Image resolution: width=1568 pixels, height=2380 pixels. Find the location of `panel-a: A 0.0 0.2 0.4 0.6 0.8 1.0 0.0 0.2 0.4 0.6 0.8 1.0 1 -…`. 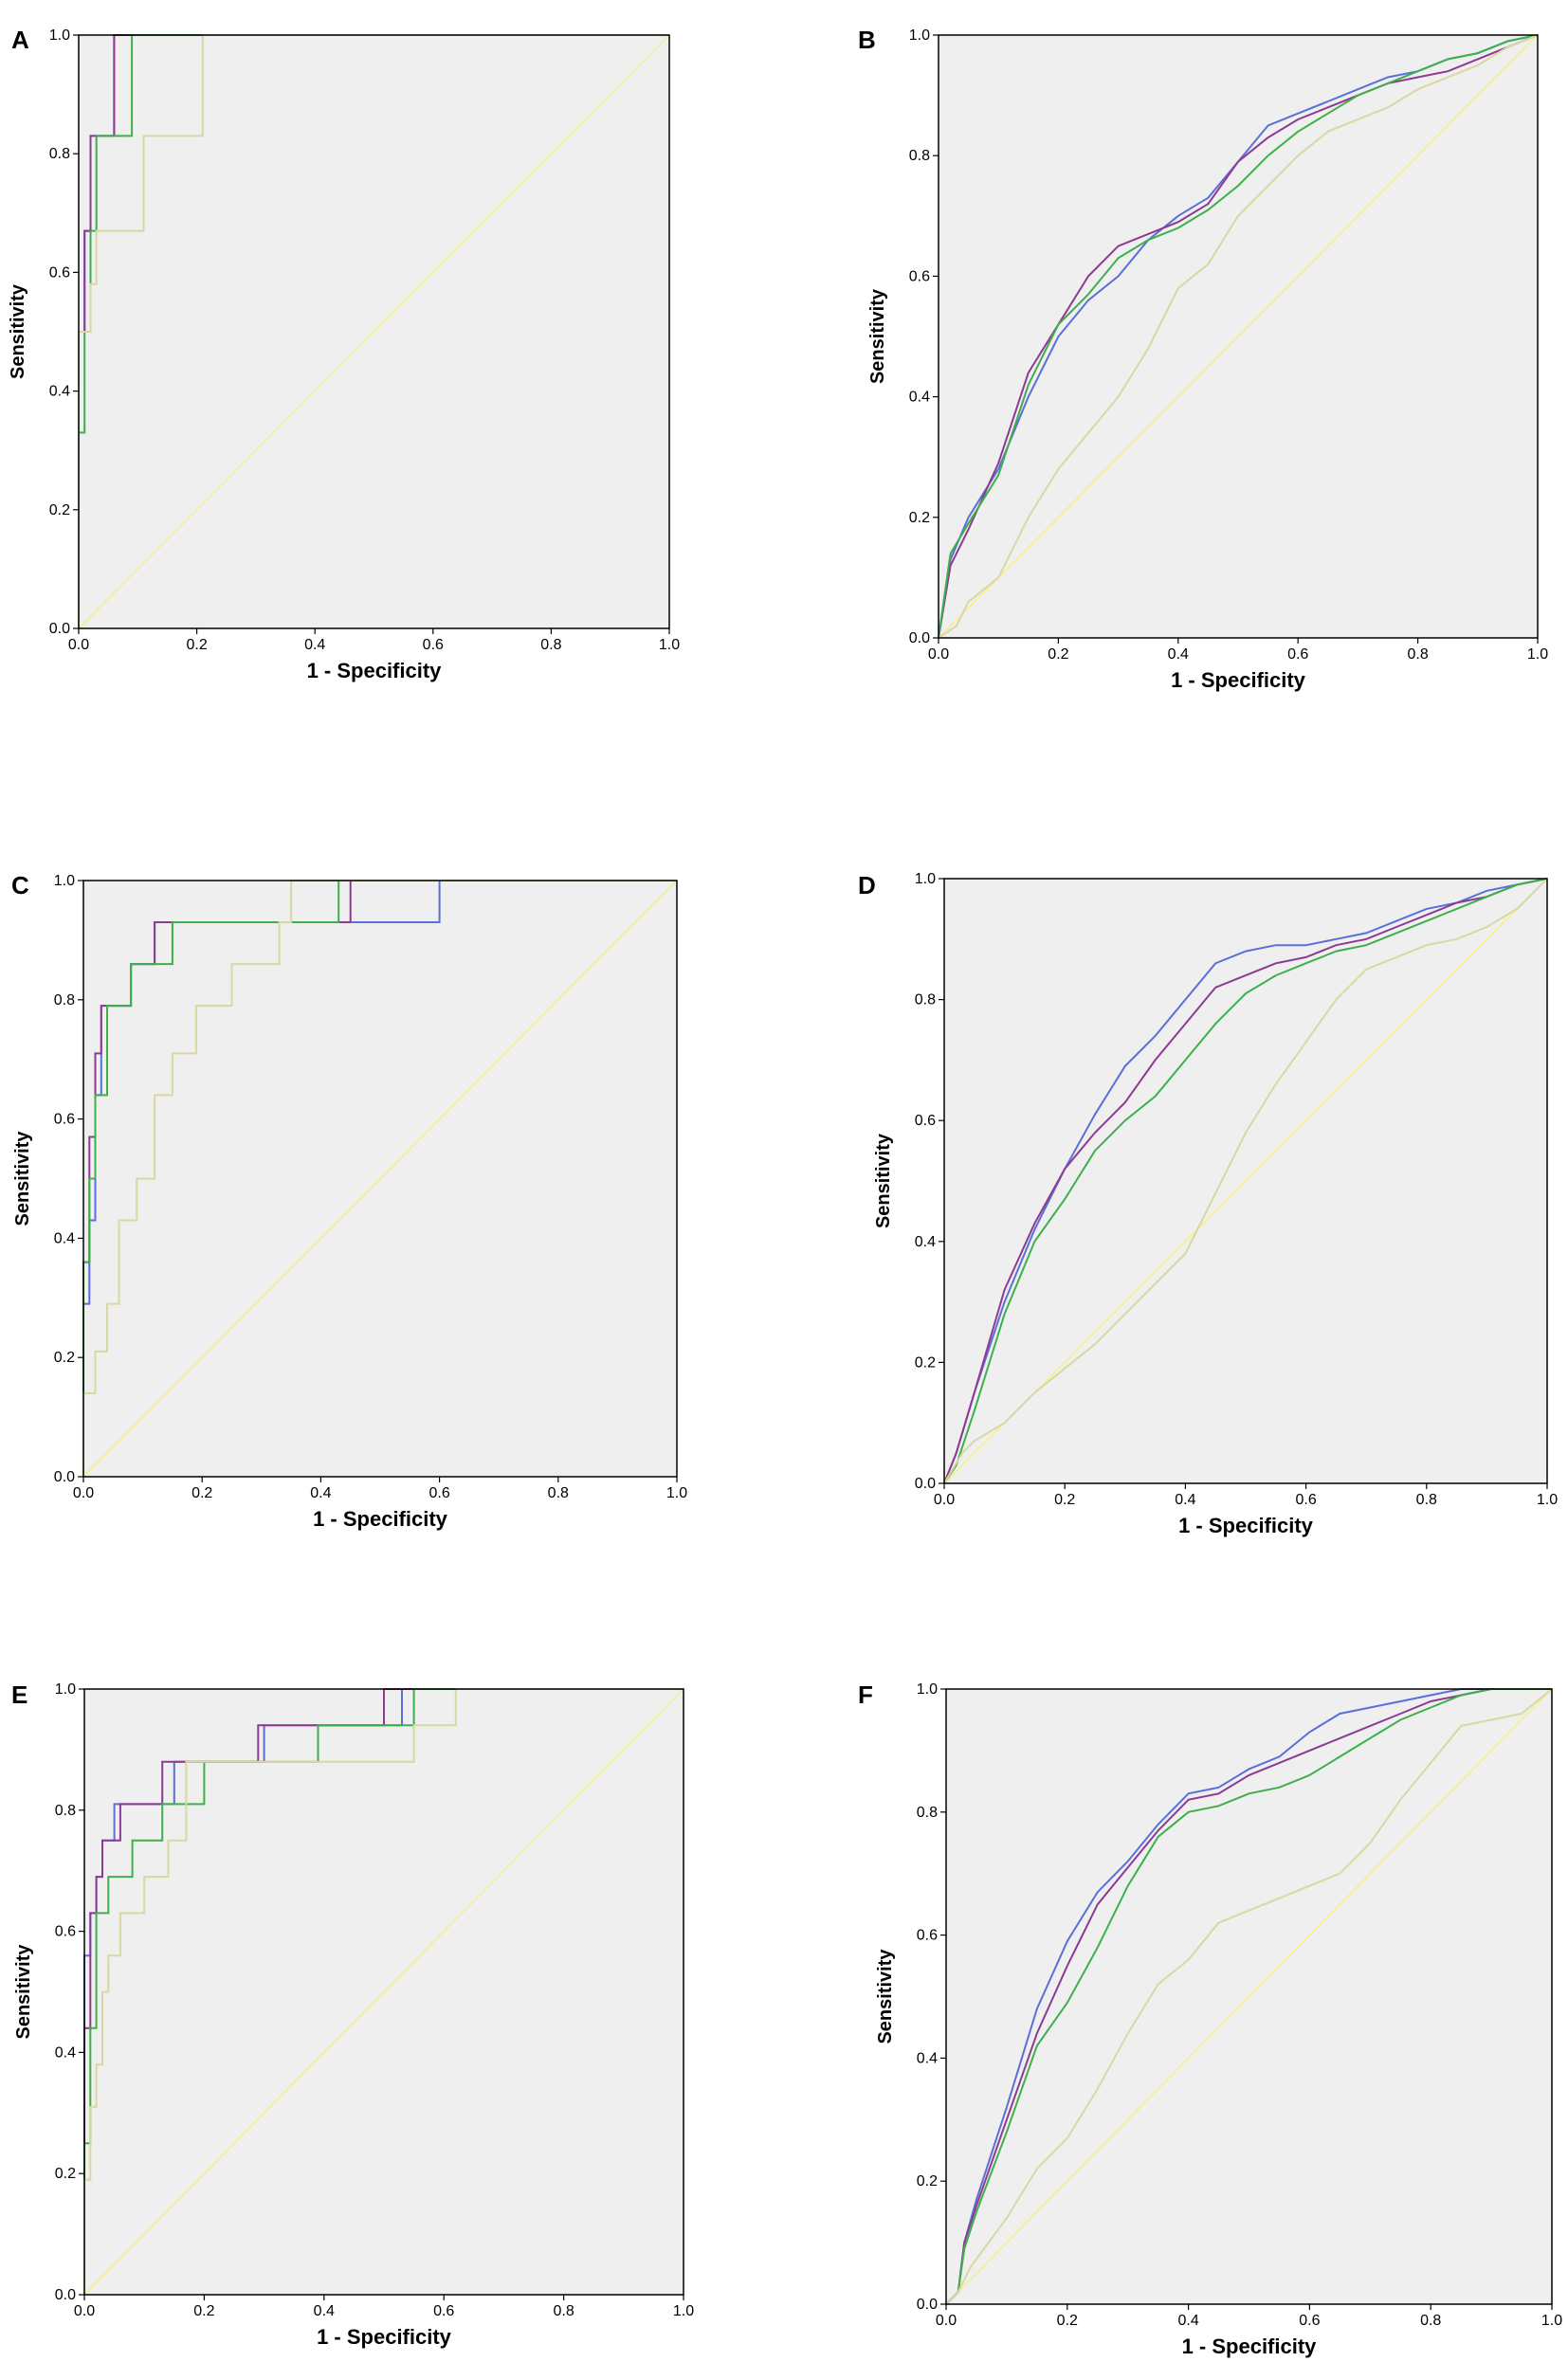

panel-a: A 0.0 0.2 0.4 0.6 0.8 1.0 0.0 0.2 0.4 0.6 0.8 1.0 1 -… is located at coordinates (344, 354).